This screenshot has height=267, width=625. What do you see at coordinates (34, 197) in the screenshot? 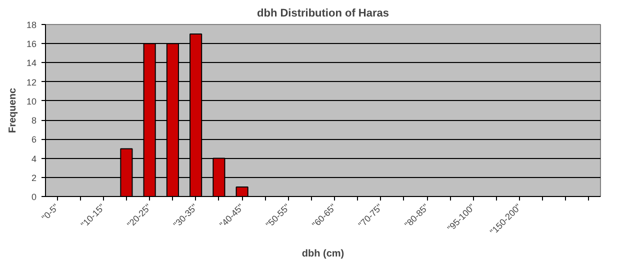
I see `y-tick-label: 0` at bounding box center [34, 197].